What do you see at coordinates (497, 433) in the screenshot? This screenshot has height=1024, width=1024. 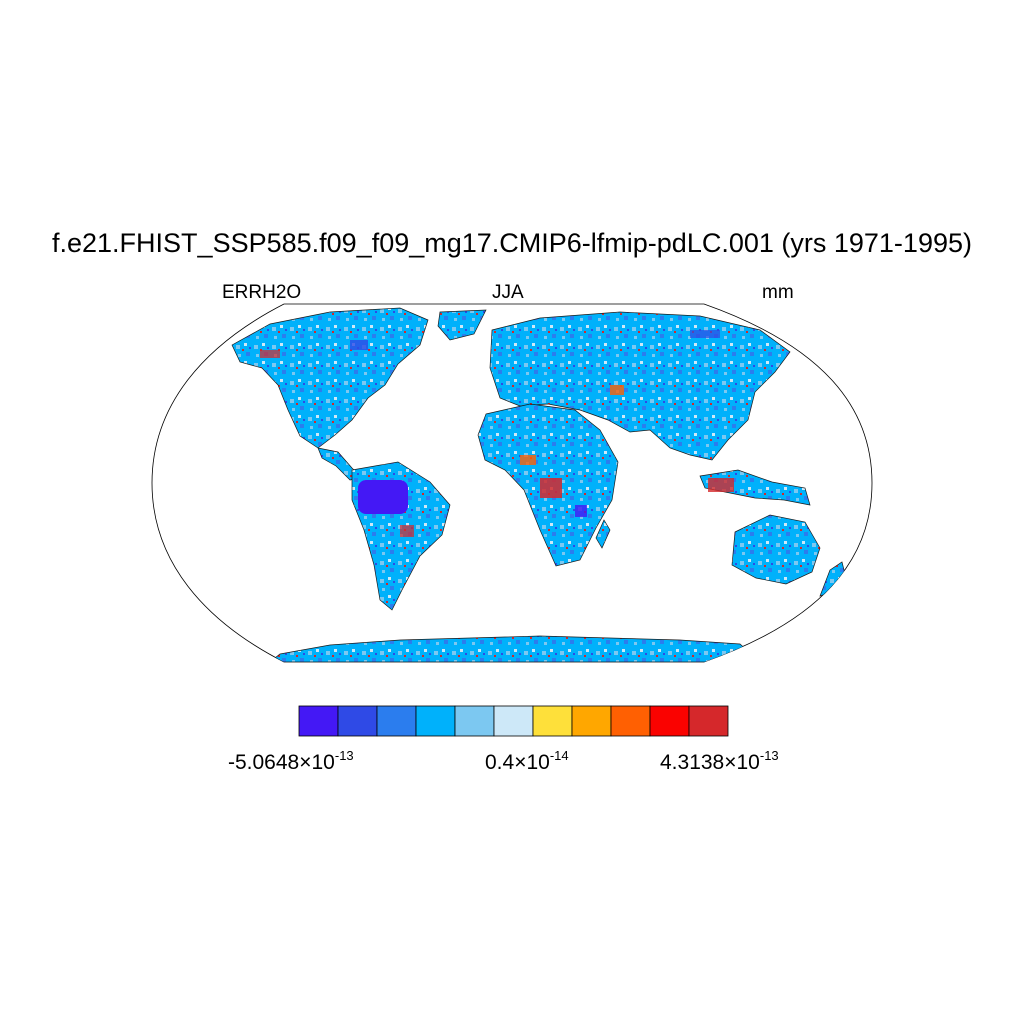 I see `anomaly-patches` at bounding box center [497, 433].